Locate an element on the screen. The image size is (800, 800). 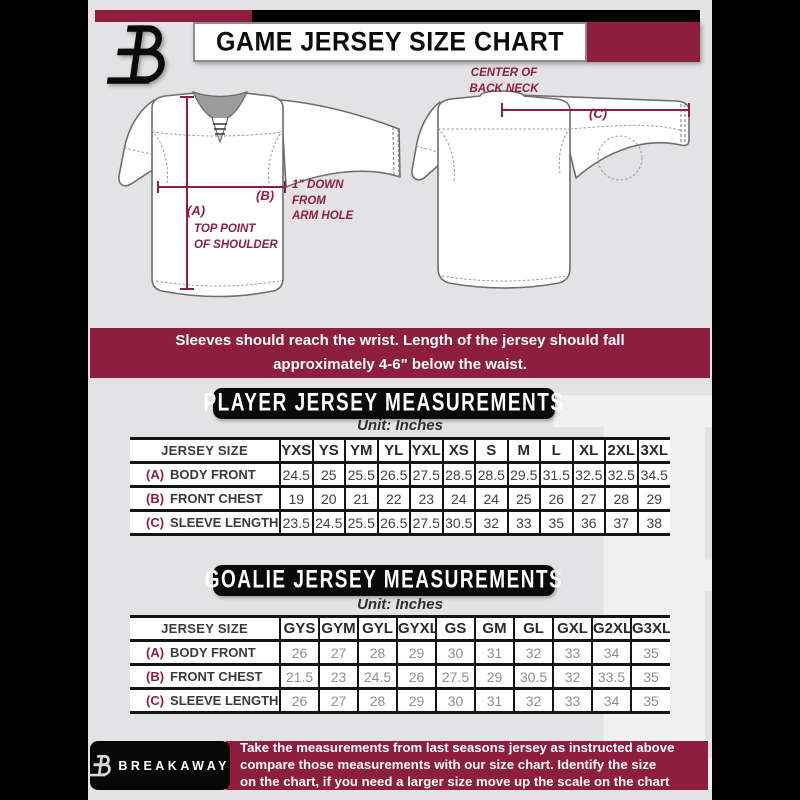
player-unit-label: Unit: Inches is located at coordinates (400, 425).